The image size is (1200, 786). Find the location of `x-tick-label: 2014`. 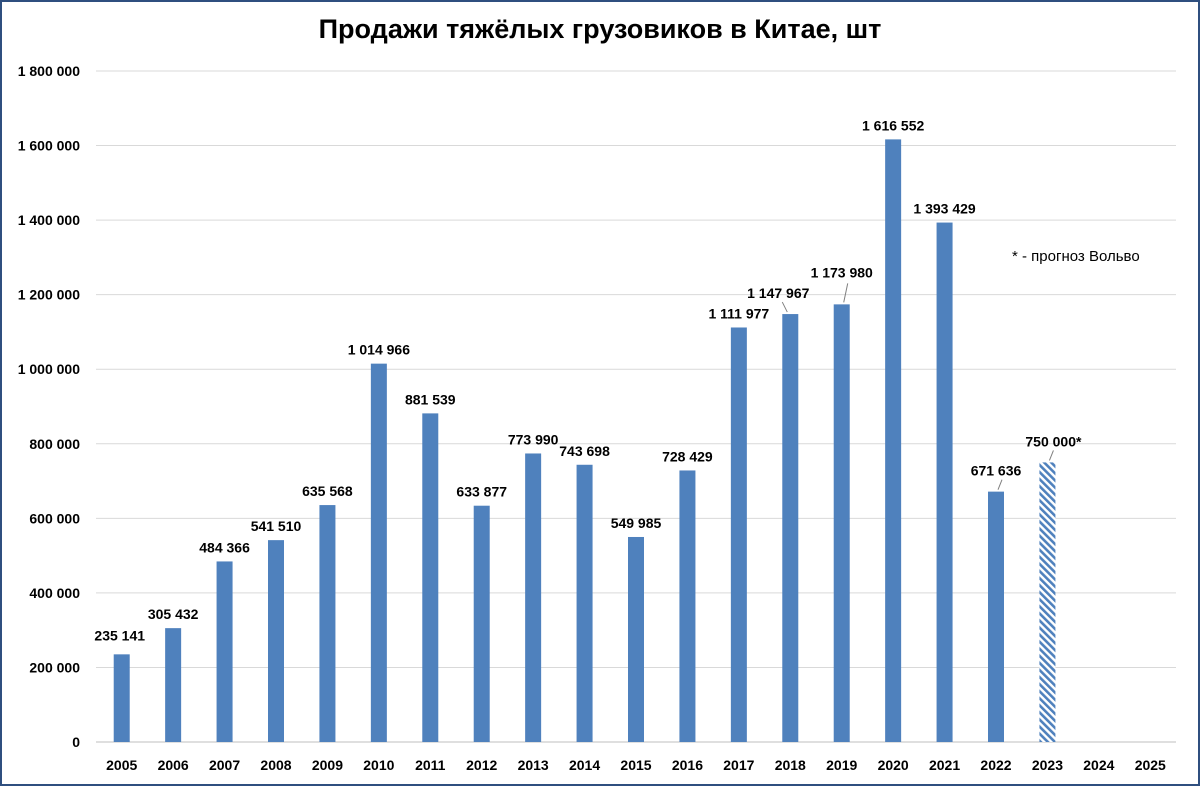

x-tick-label: 2014 is located at coordinates (584, 765).